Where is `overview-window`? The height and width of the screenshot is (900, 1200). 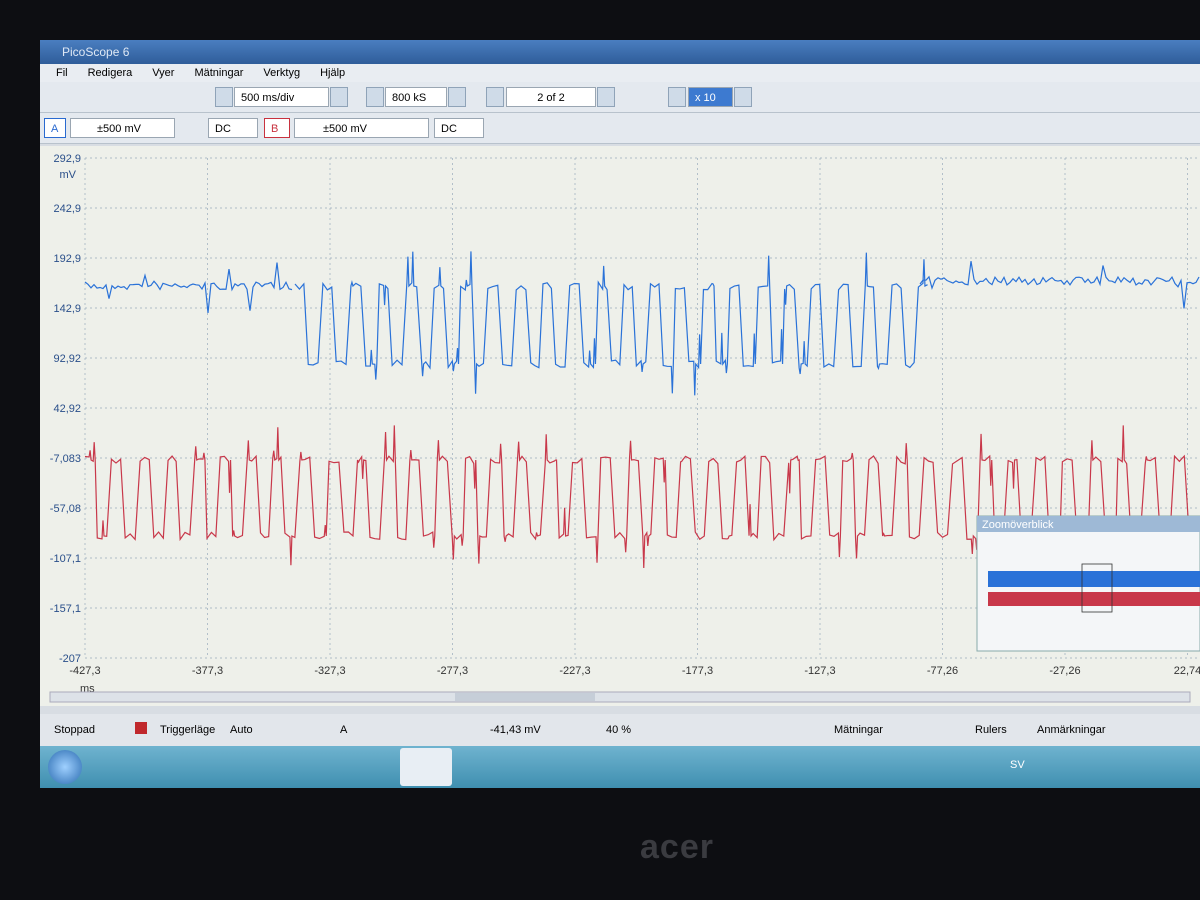
overview-window is located at coordinates (1097, 588).